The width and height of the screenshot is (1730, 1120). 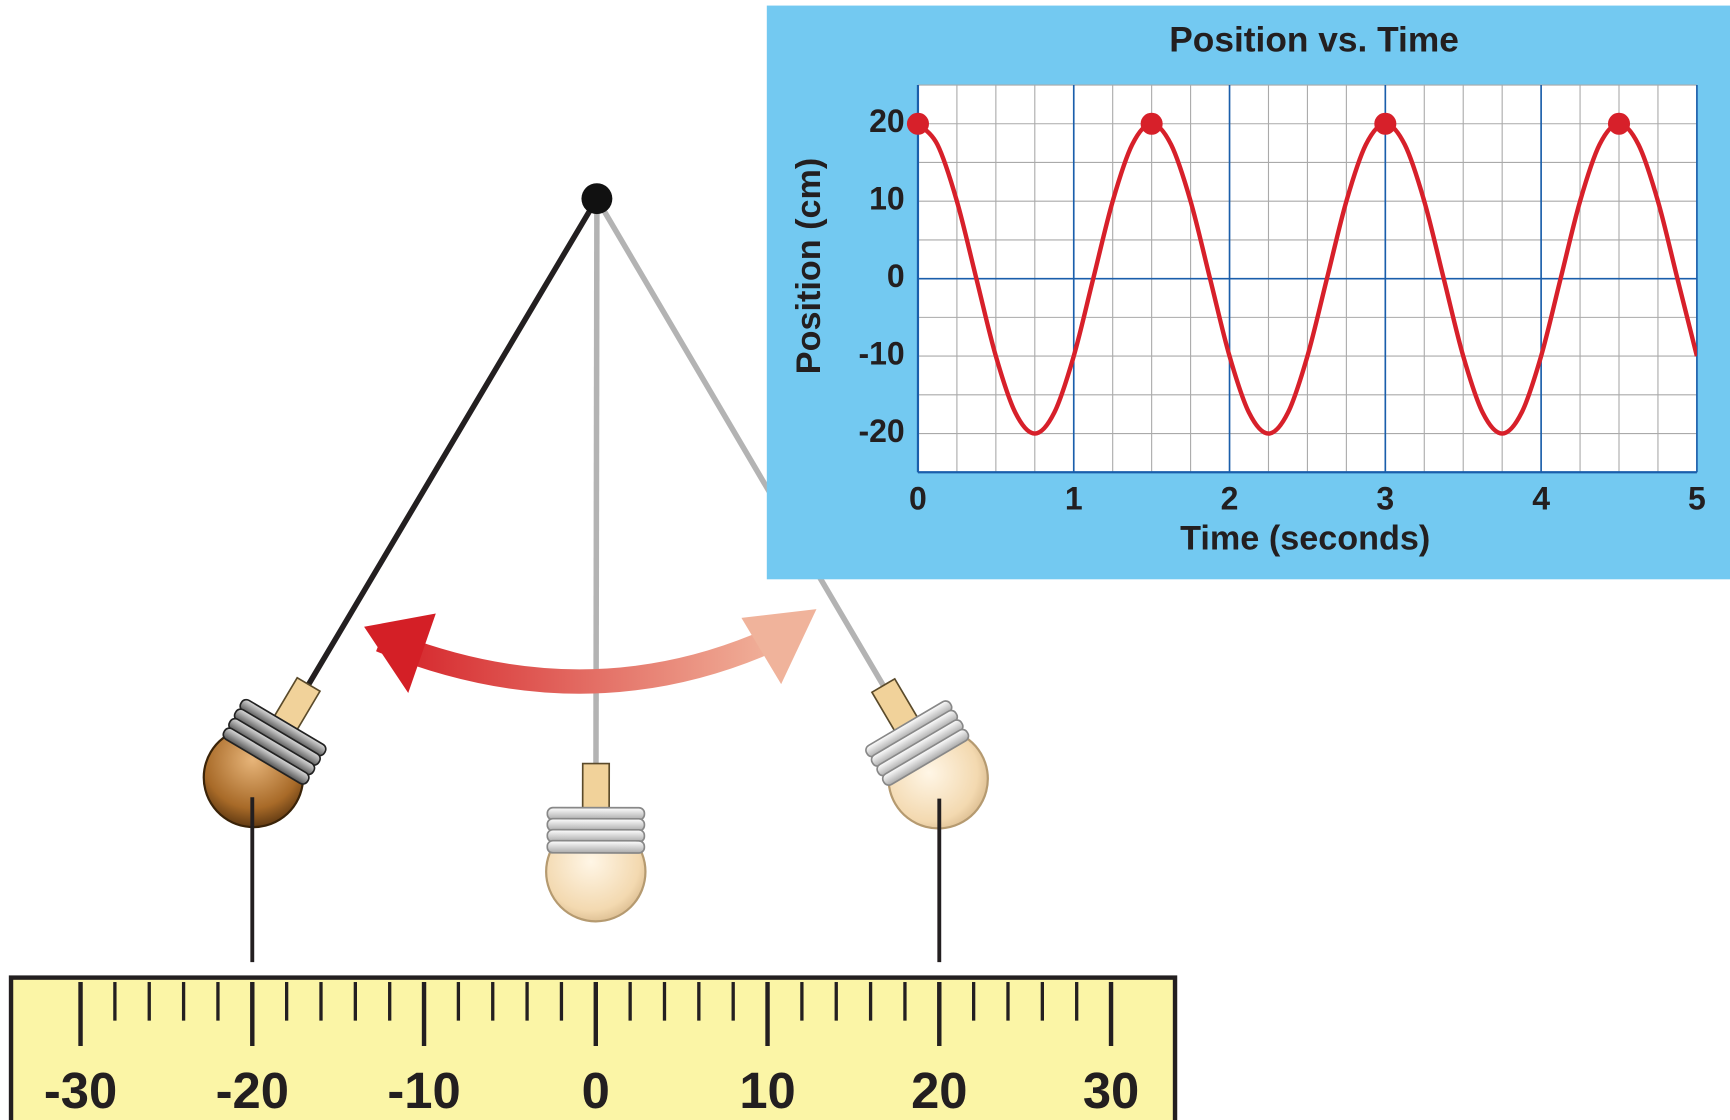 What do you see at coordinates (596, 1090) in the screenshot?
I see `ruler-label: 0` at bounding box center [596, 1090].